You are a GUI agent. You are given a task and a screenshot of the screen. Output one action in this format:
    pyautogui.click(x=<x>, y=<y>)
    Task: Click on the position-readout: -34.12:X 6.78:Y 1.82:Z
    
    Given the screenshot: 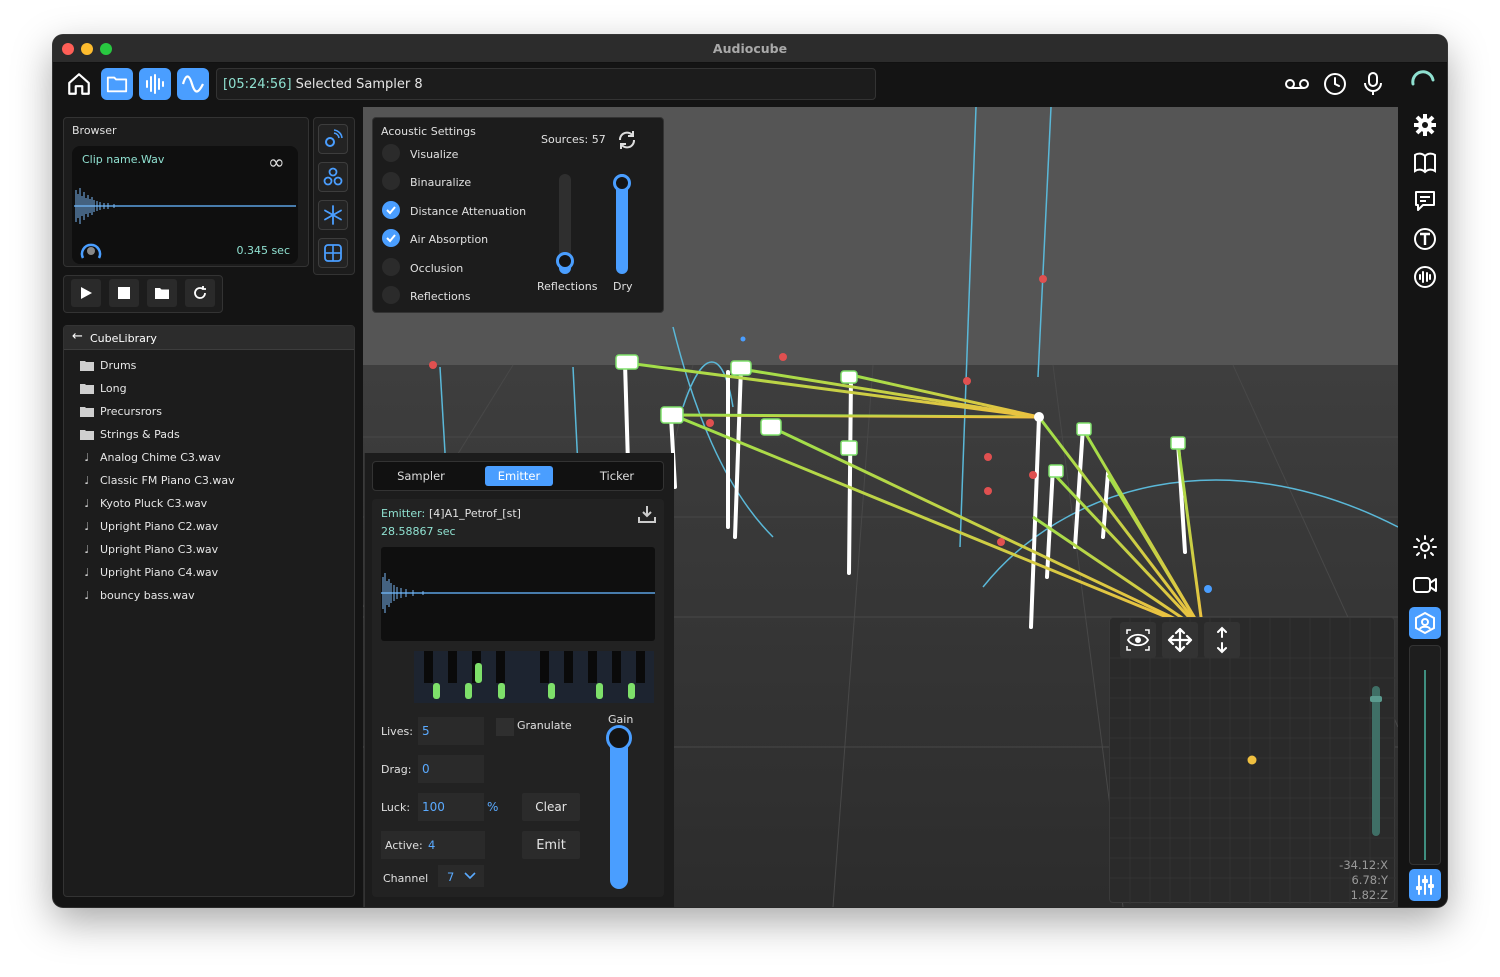 What is the action you would take?
    pyautogui.click(x=1363, y=880)
    